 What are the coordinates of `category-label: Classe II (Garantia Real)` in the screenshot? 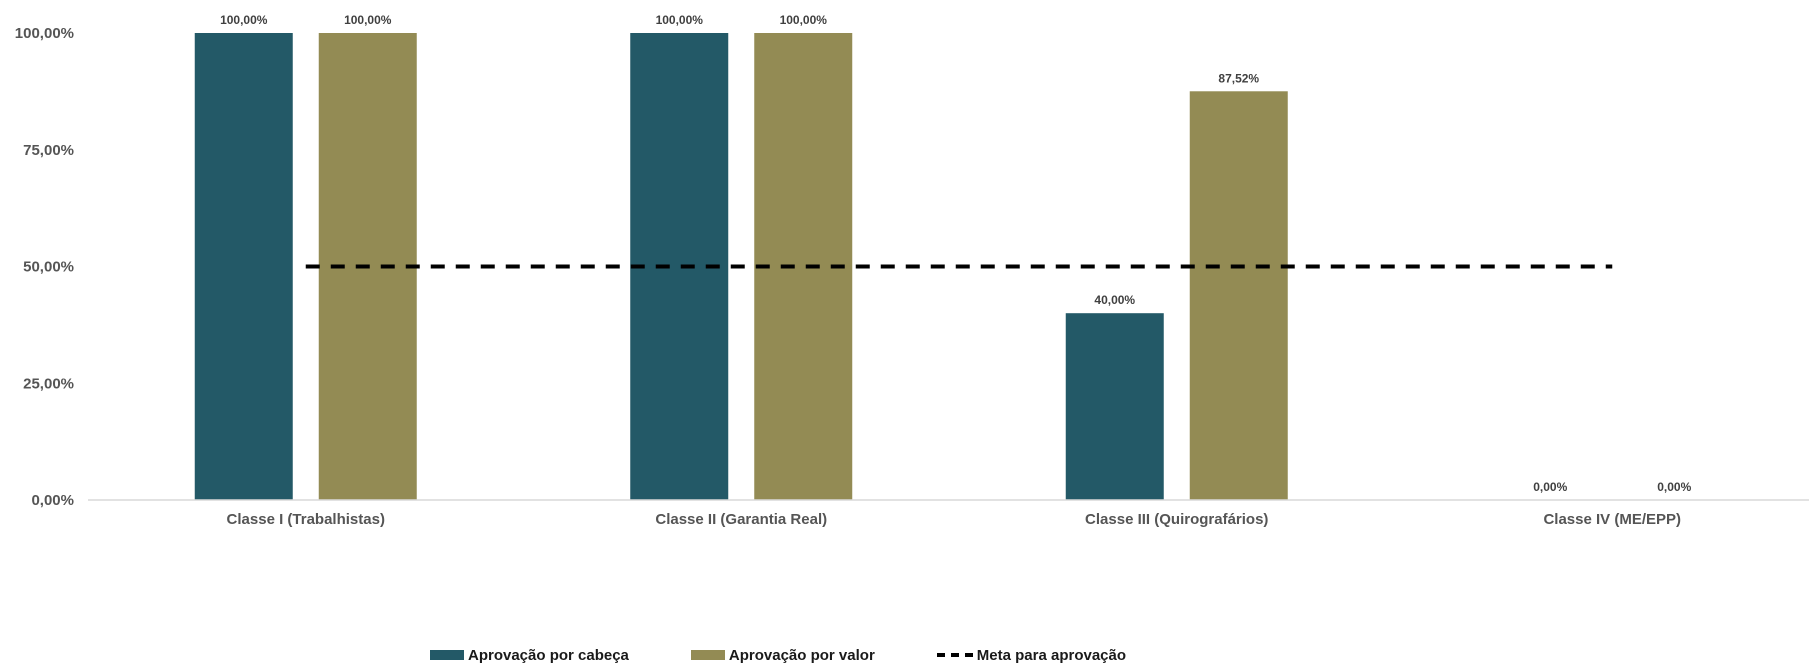 It's located at (741, 519).